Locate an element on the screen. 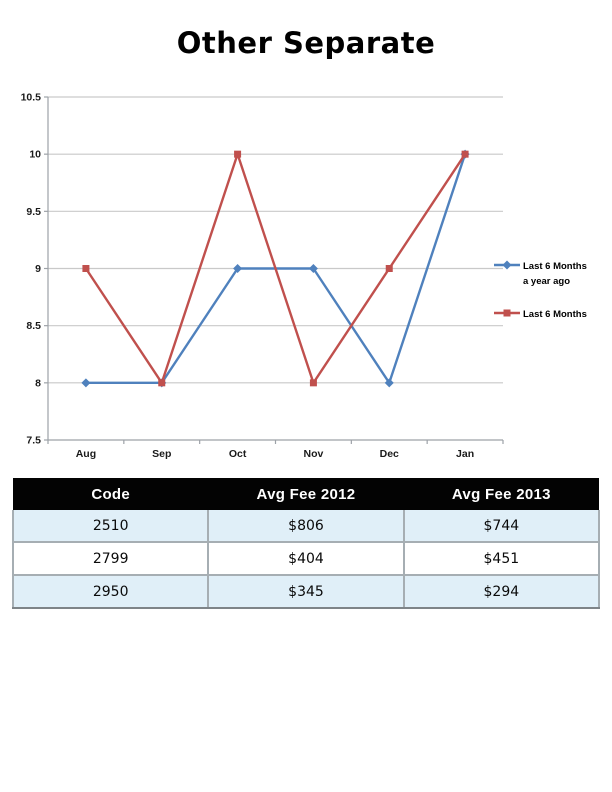  table-cell: $404 is located at coordinates (306, 558).